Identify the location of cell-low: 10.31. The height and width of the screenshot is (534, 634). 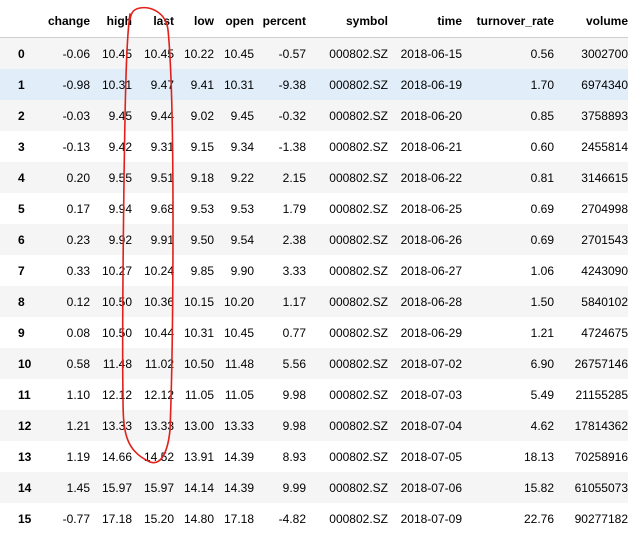
(194, 332).